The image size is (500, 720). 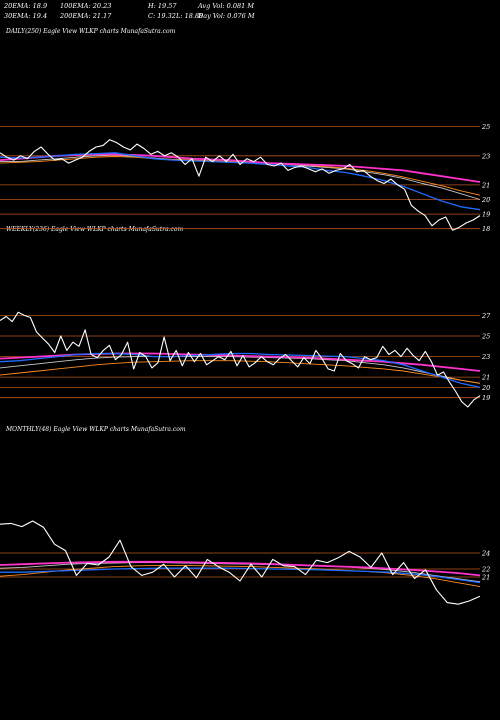 I want to click on weekly-ytick-label: 25, so click(x=485, y=337).